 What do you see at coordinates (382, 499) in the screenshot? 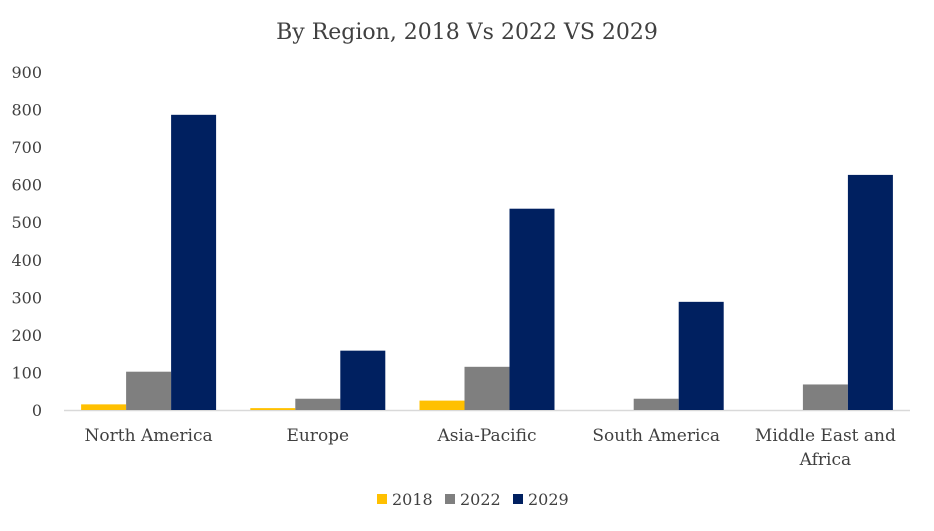
I see `legend-swatch-2018` at bounding box center [382, 499].